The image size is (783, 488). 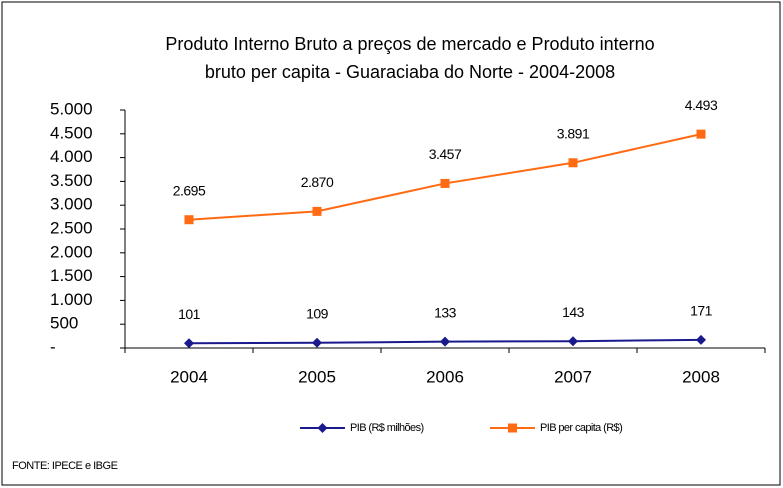 What do you see at coordinates (71, 156) in the screenshot?
I see `y-tick-label: 4.000` at bounding box center [71, 156].